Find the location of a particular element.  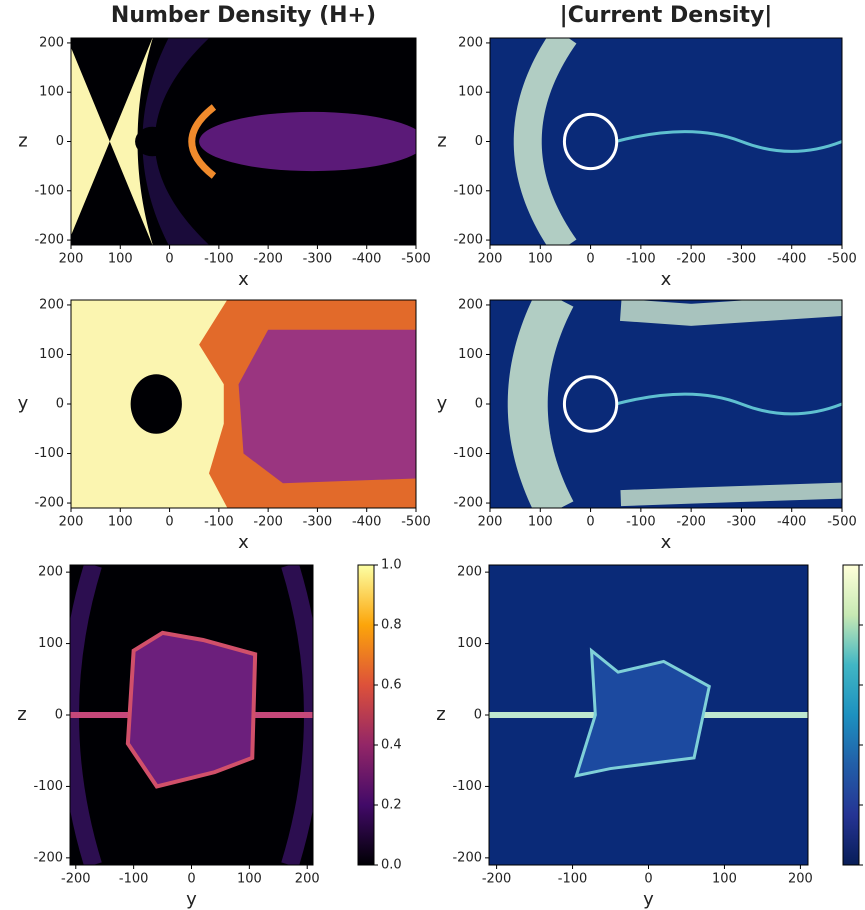

field-crescent is located at coordinates (202, 141).